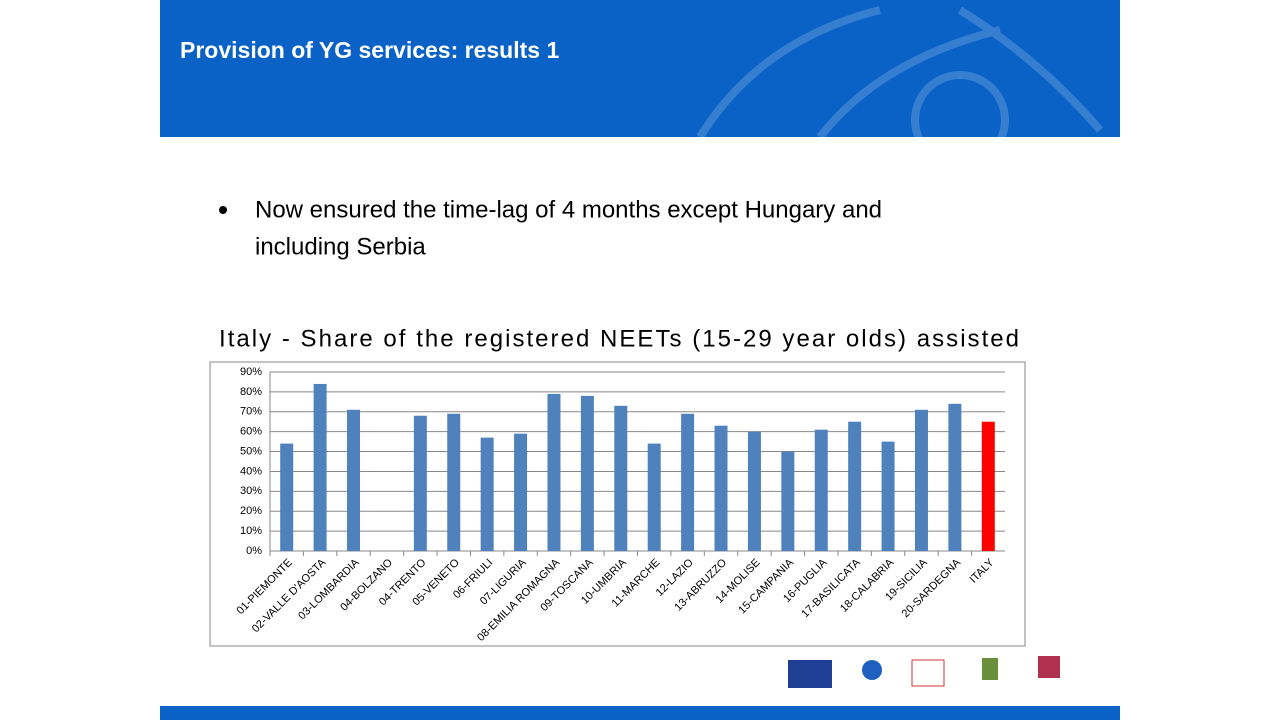 The image size is (1280, 720). What do you see at coordinates (254, 551) in the screenshot?
I see `y-tick-label: 0%` at bounding box center [254, 551].